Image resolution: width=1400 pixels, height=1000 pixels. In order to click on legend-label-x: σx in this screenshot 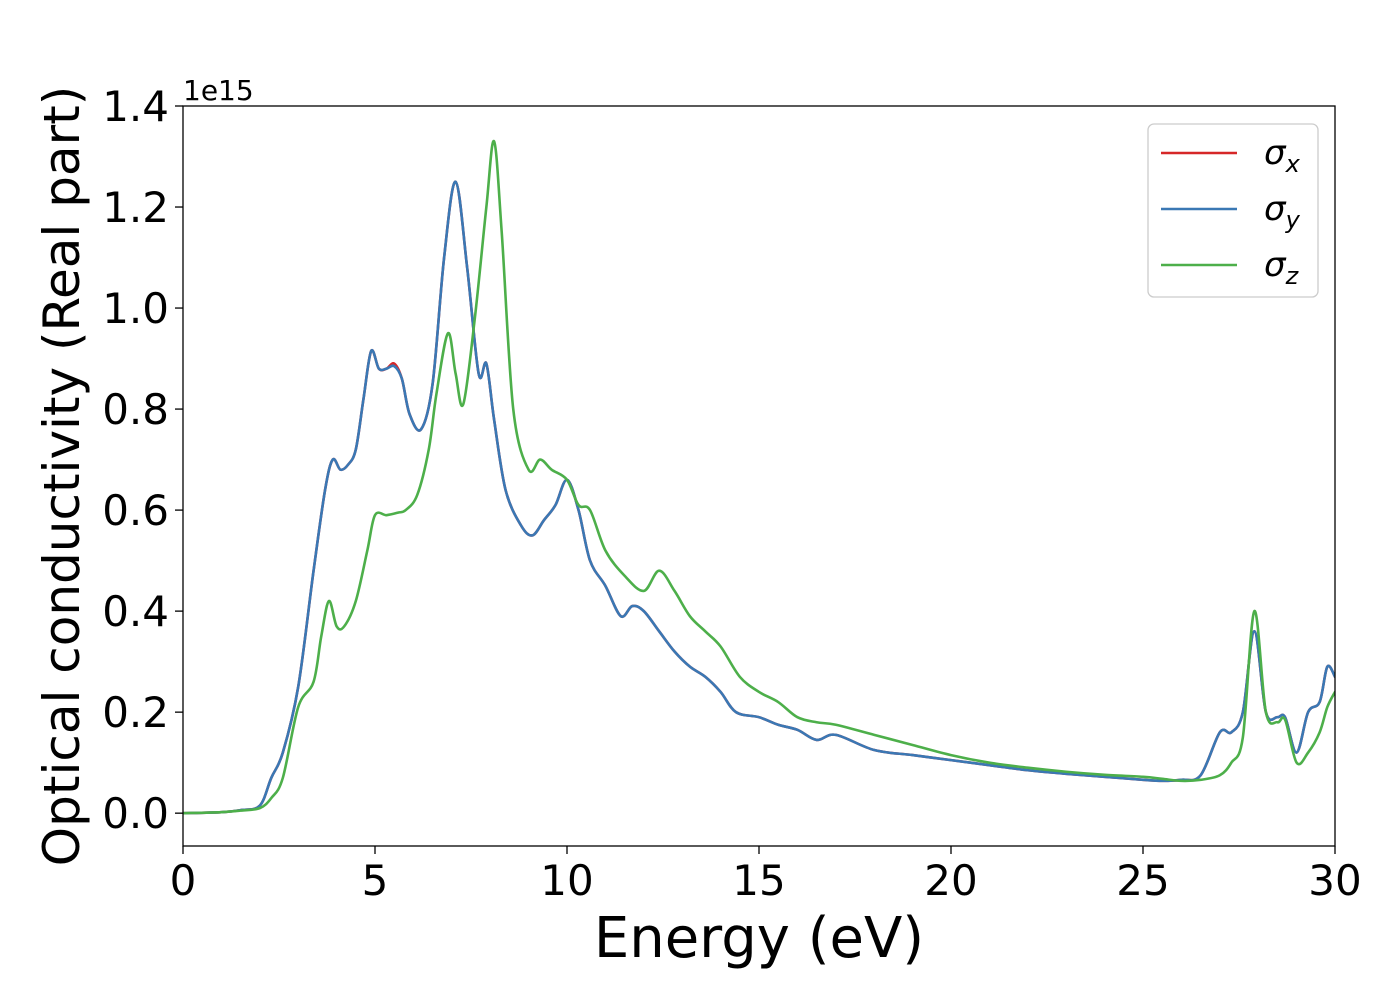, I will do `click(1282, 155)`.